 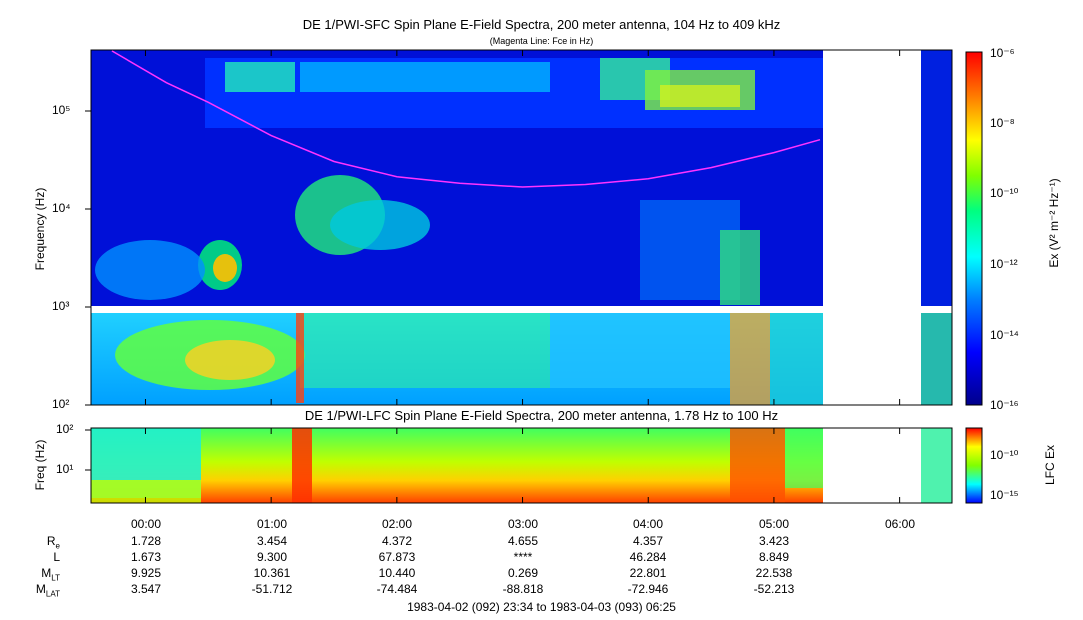 I want to click on bottom-yaxis, so click(x=88, y=450).